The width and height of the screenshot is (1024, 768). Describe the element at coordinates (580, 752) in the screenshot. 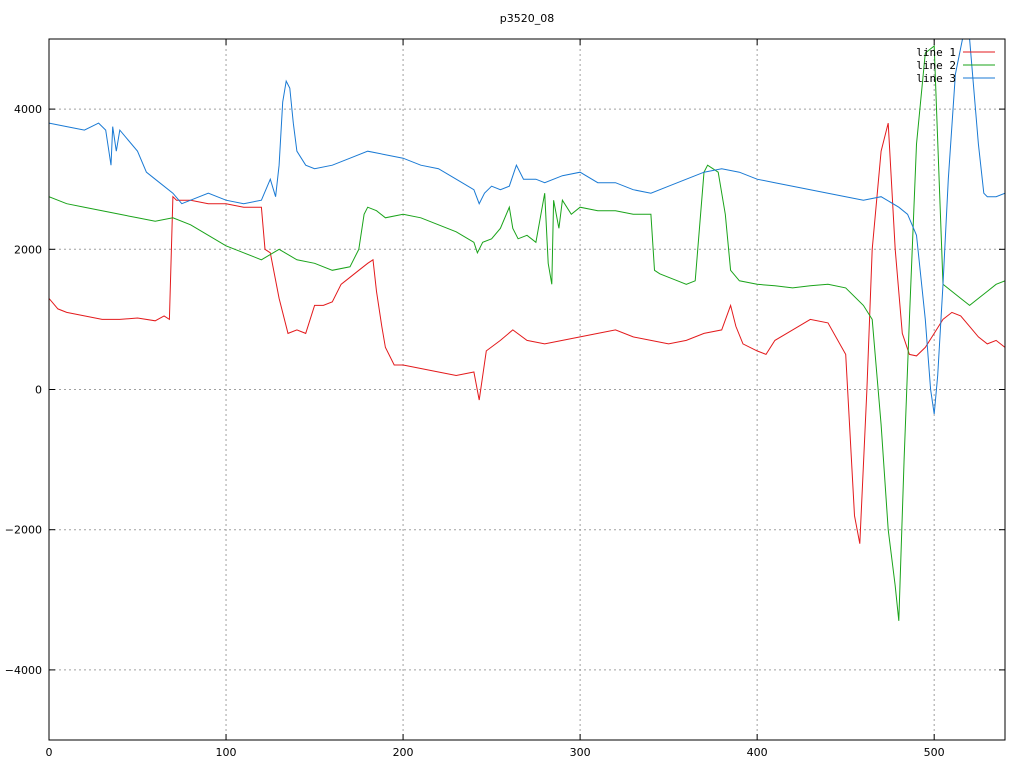

I see `x-tick-label: 300` at that location.